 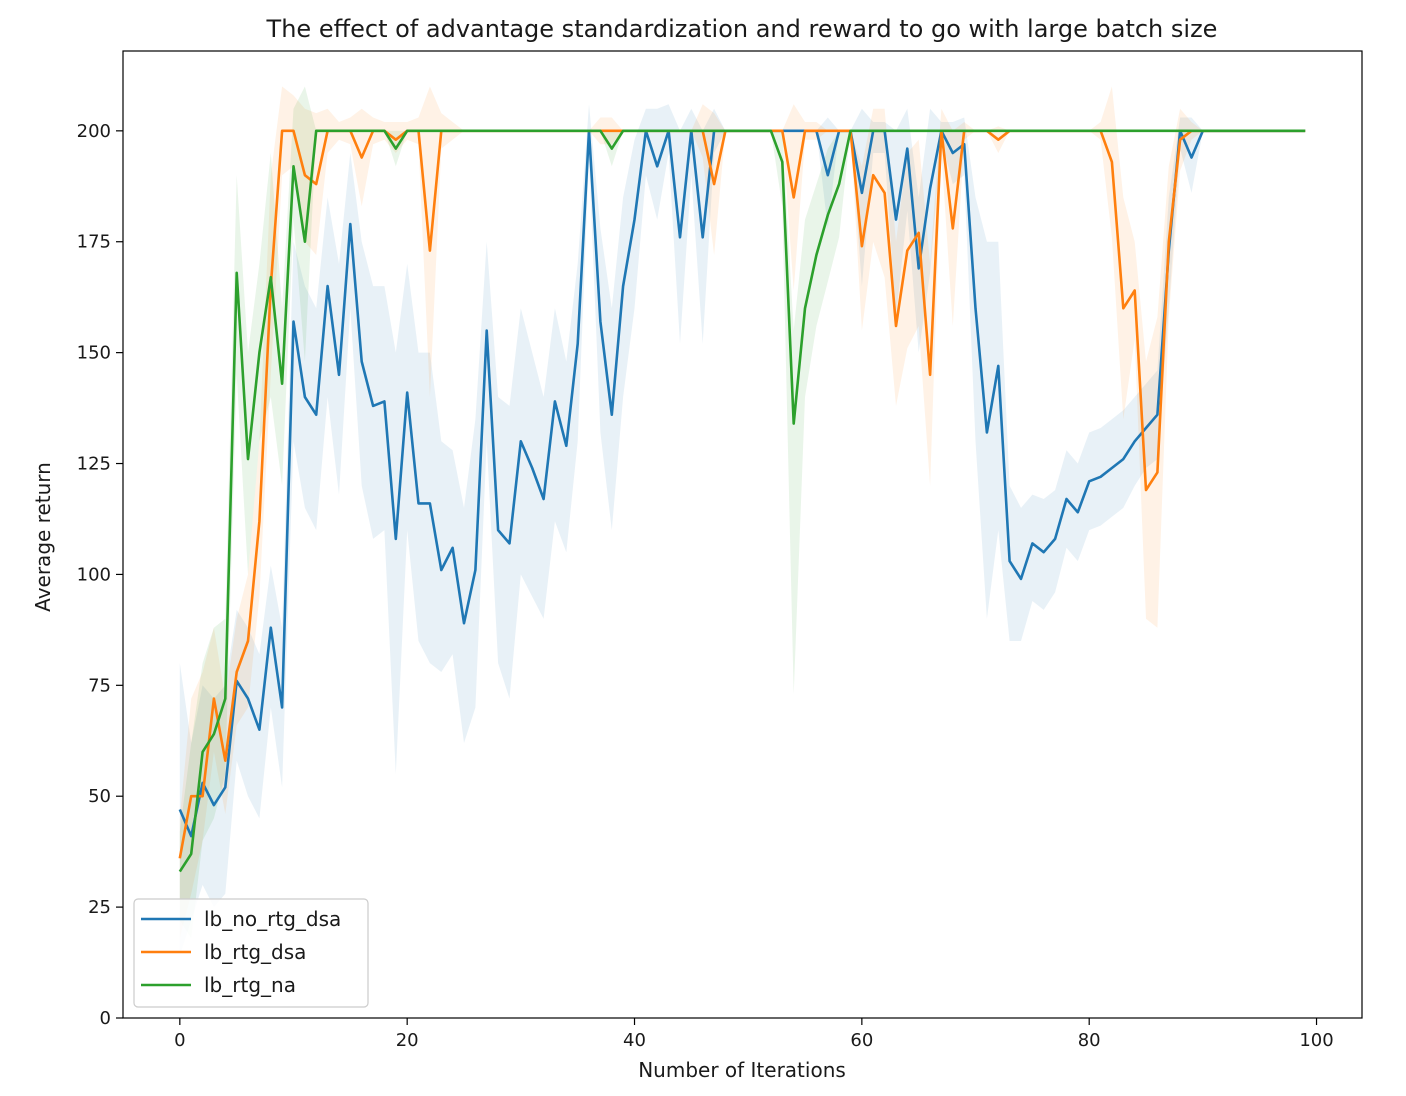 I want to click on y-tick-label: 200, so click(x=94, y=131).